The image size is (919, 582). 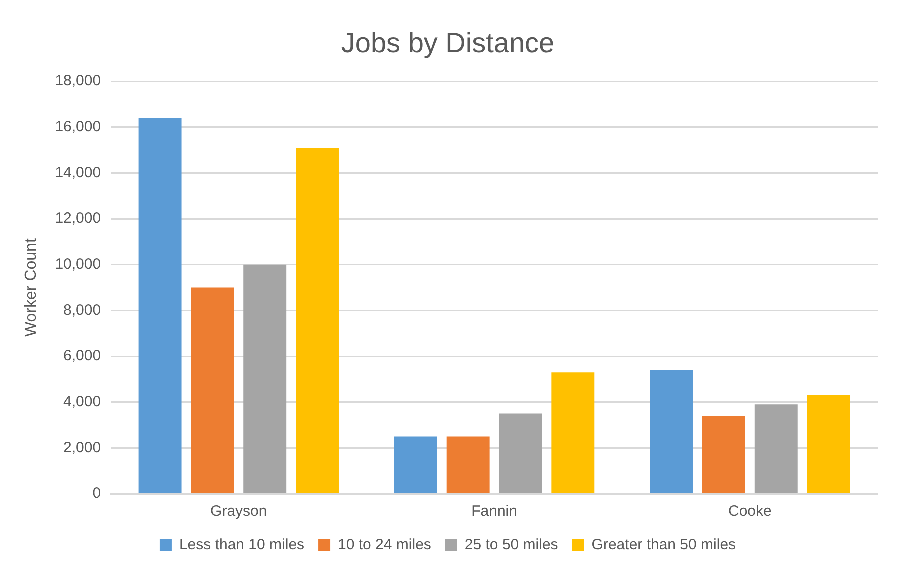 What do you see at coordinates (664, 545) in the screenshot?
I see `legend-label: Greater than 50 miles` at bounding box center [664, 545].